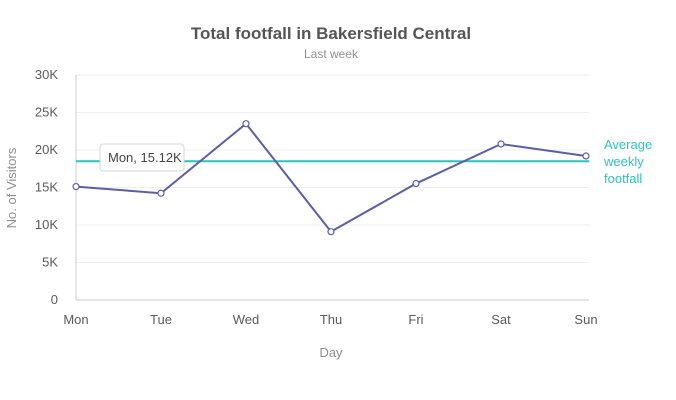 The width and height of the screenshot is (676, 400). What do you see at coordinates (623, 161) in the screenshot?
I see `trendline-label-line: weekly` at bounding box center [623, 161].